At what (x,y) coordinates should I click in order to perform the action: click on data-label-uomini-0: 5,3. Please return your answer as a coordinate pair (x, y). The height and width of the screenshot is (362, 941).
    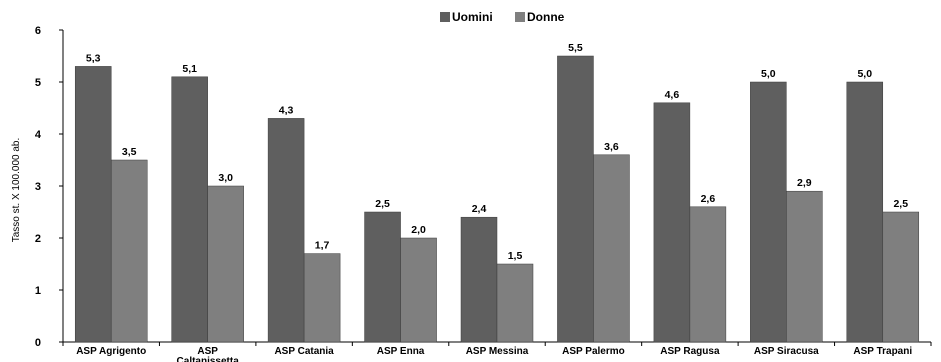
    Looking at the image, I should click on (93, 58).